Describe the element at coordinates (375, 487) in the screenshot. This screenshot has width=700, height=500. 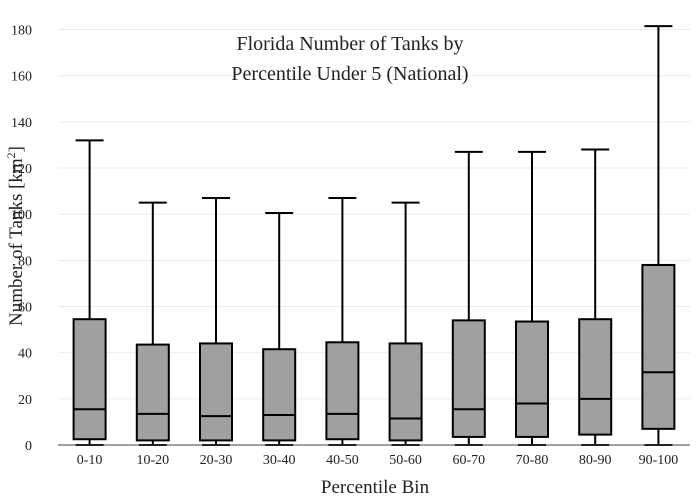
I see `x-axis-title: Percentile Bin` at that location.